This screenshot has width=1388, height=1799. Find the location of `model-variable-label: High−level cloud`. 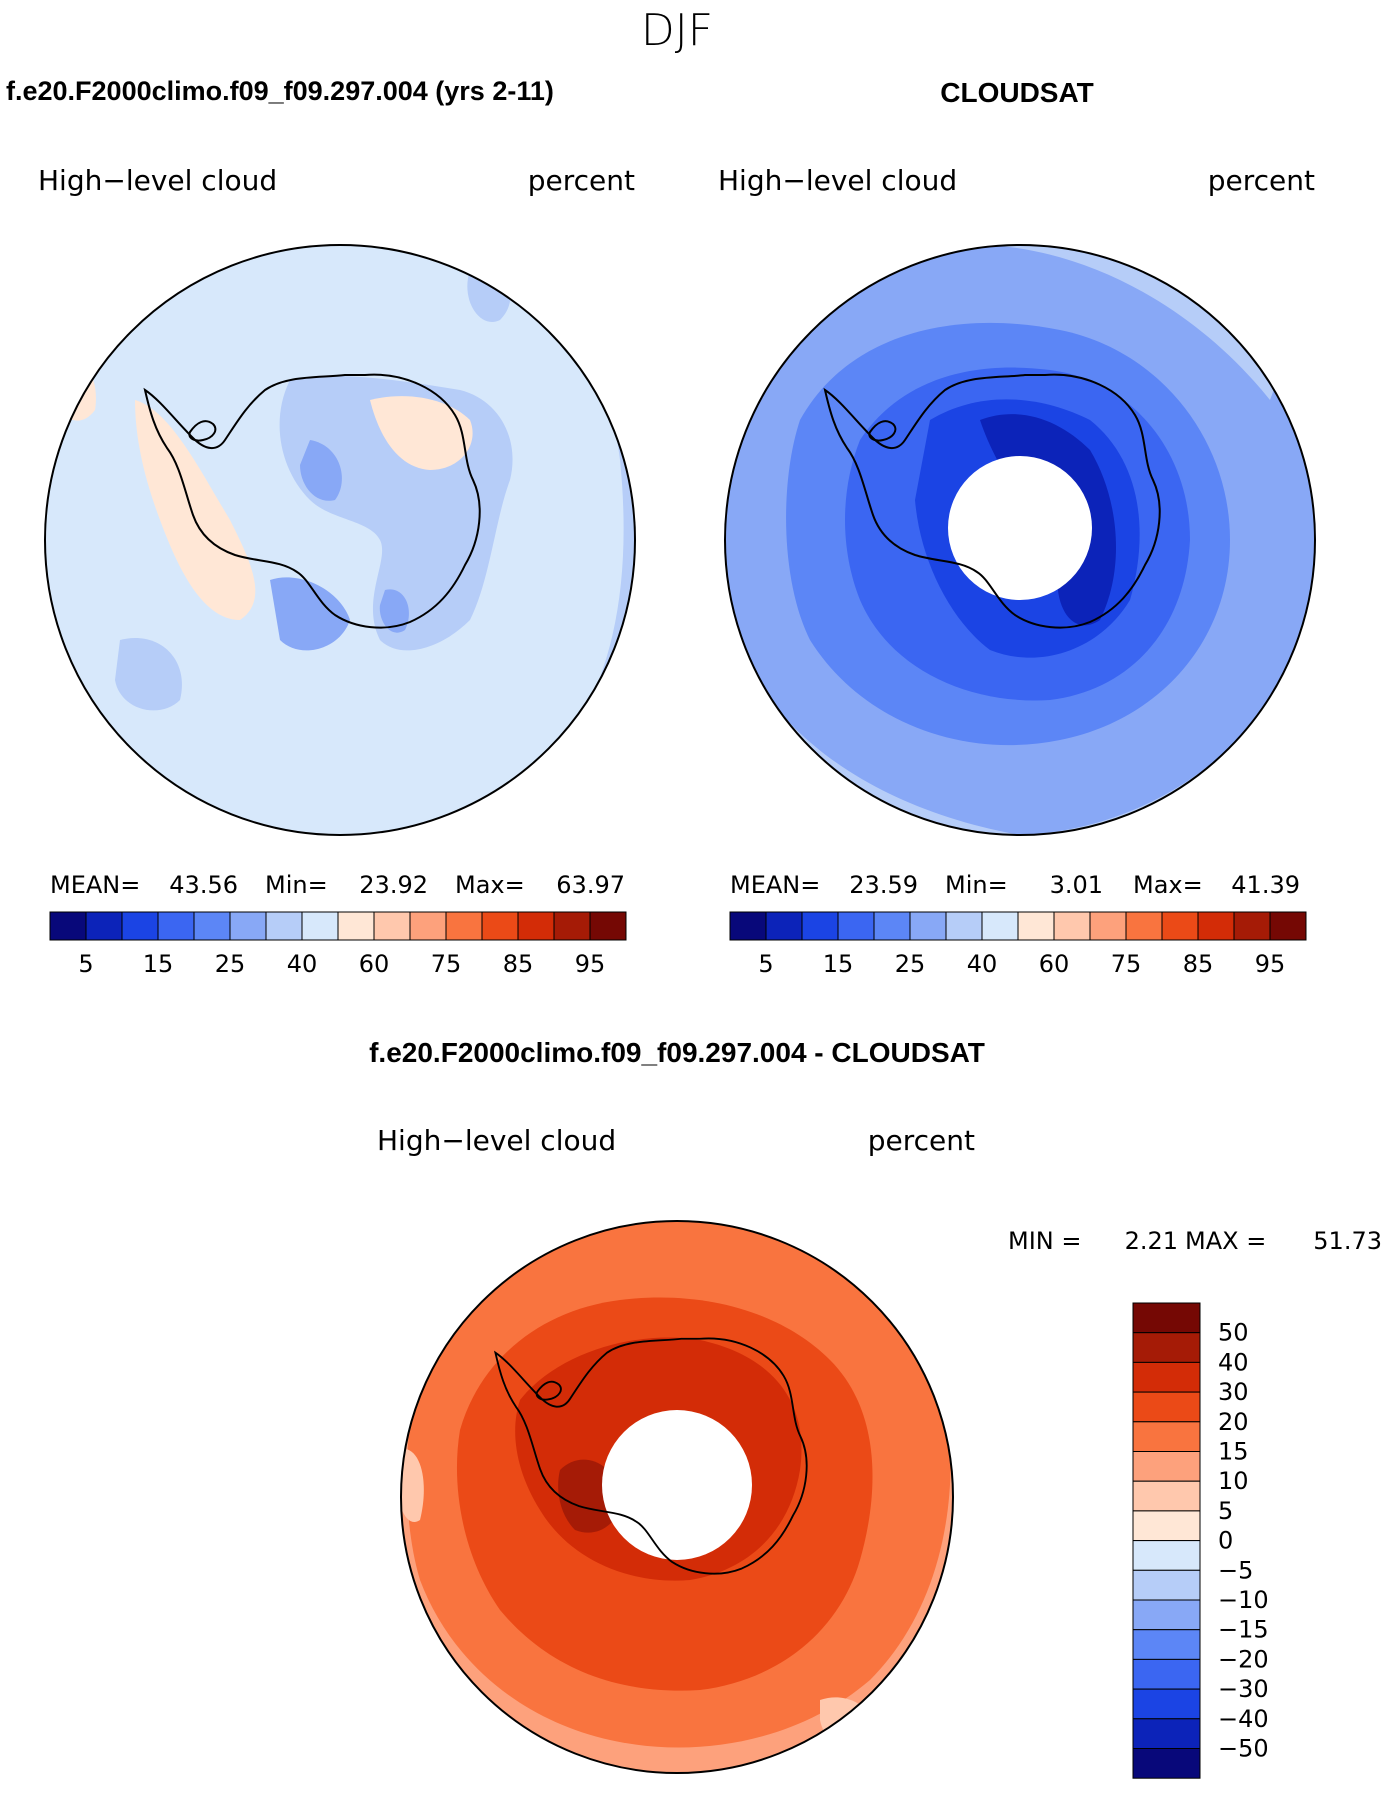

model-variable-label: High−level cloud is located at coordinates (157, 180).